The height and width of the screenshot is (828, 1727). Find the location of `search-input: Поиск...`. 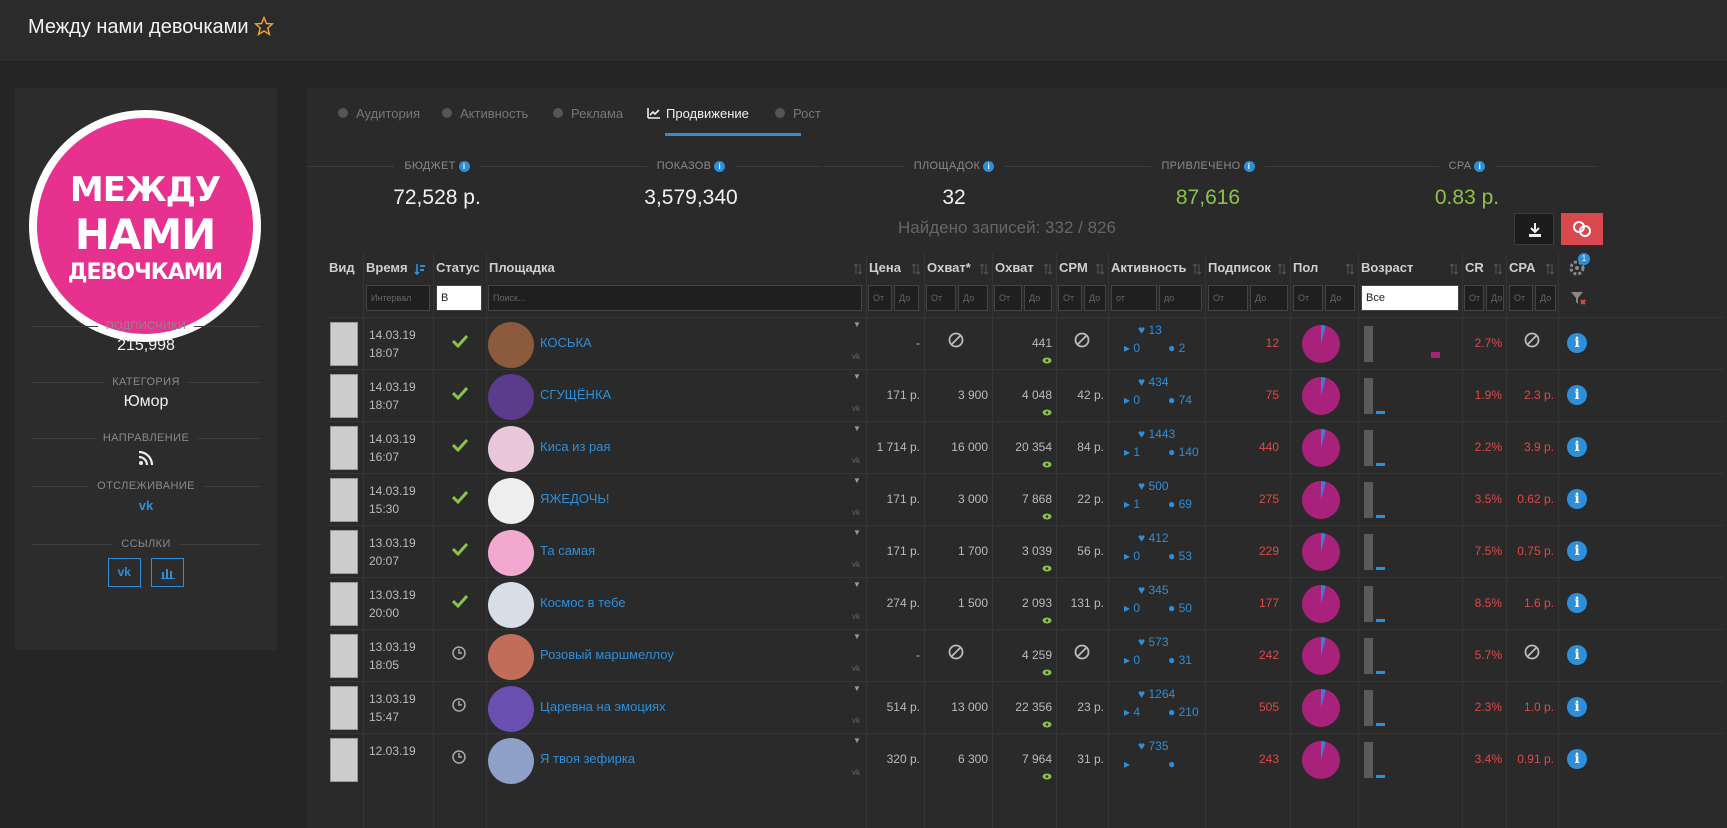

search-input: Поиск... is located at coordinates (675, 298).